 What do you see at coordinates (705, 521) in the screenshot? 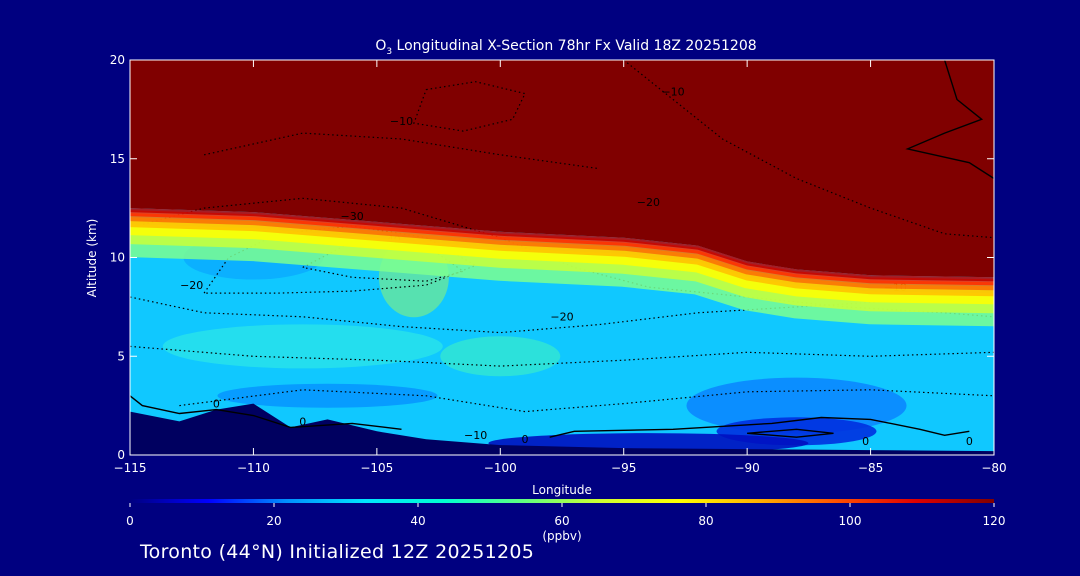
I see `colorbar-tick-label: 80` at bounding box center [705, 521].